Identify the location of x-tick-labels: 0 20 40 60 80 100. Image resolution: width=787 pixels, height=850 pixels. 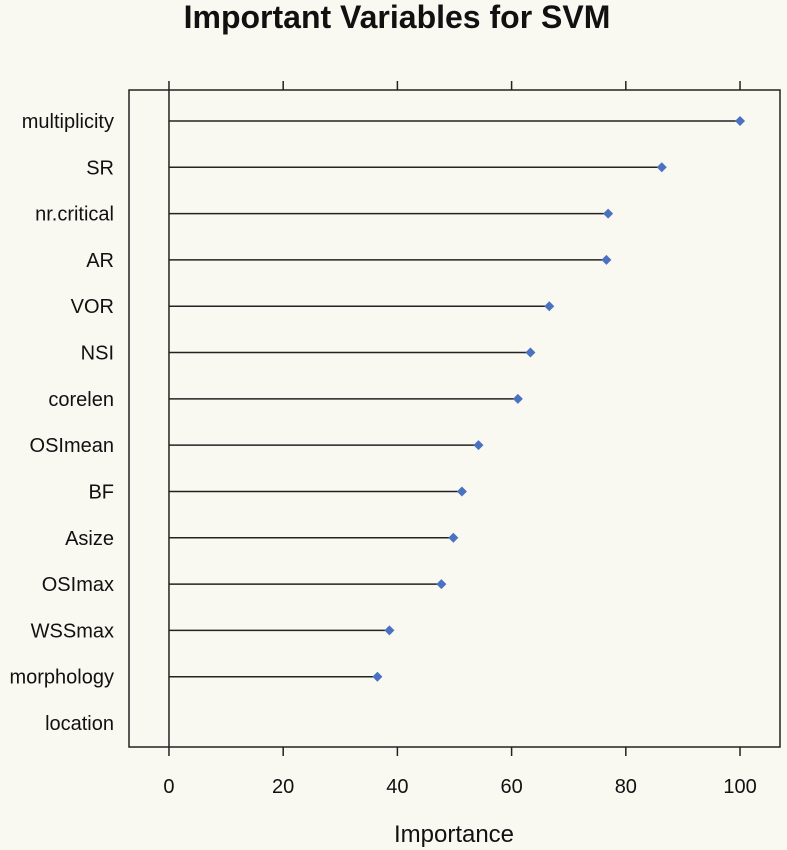
(459, 787).